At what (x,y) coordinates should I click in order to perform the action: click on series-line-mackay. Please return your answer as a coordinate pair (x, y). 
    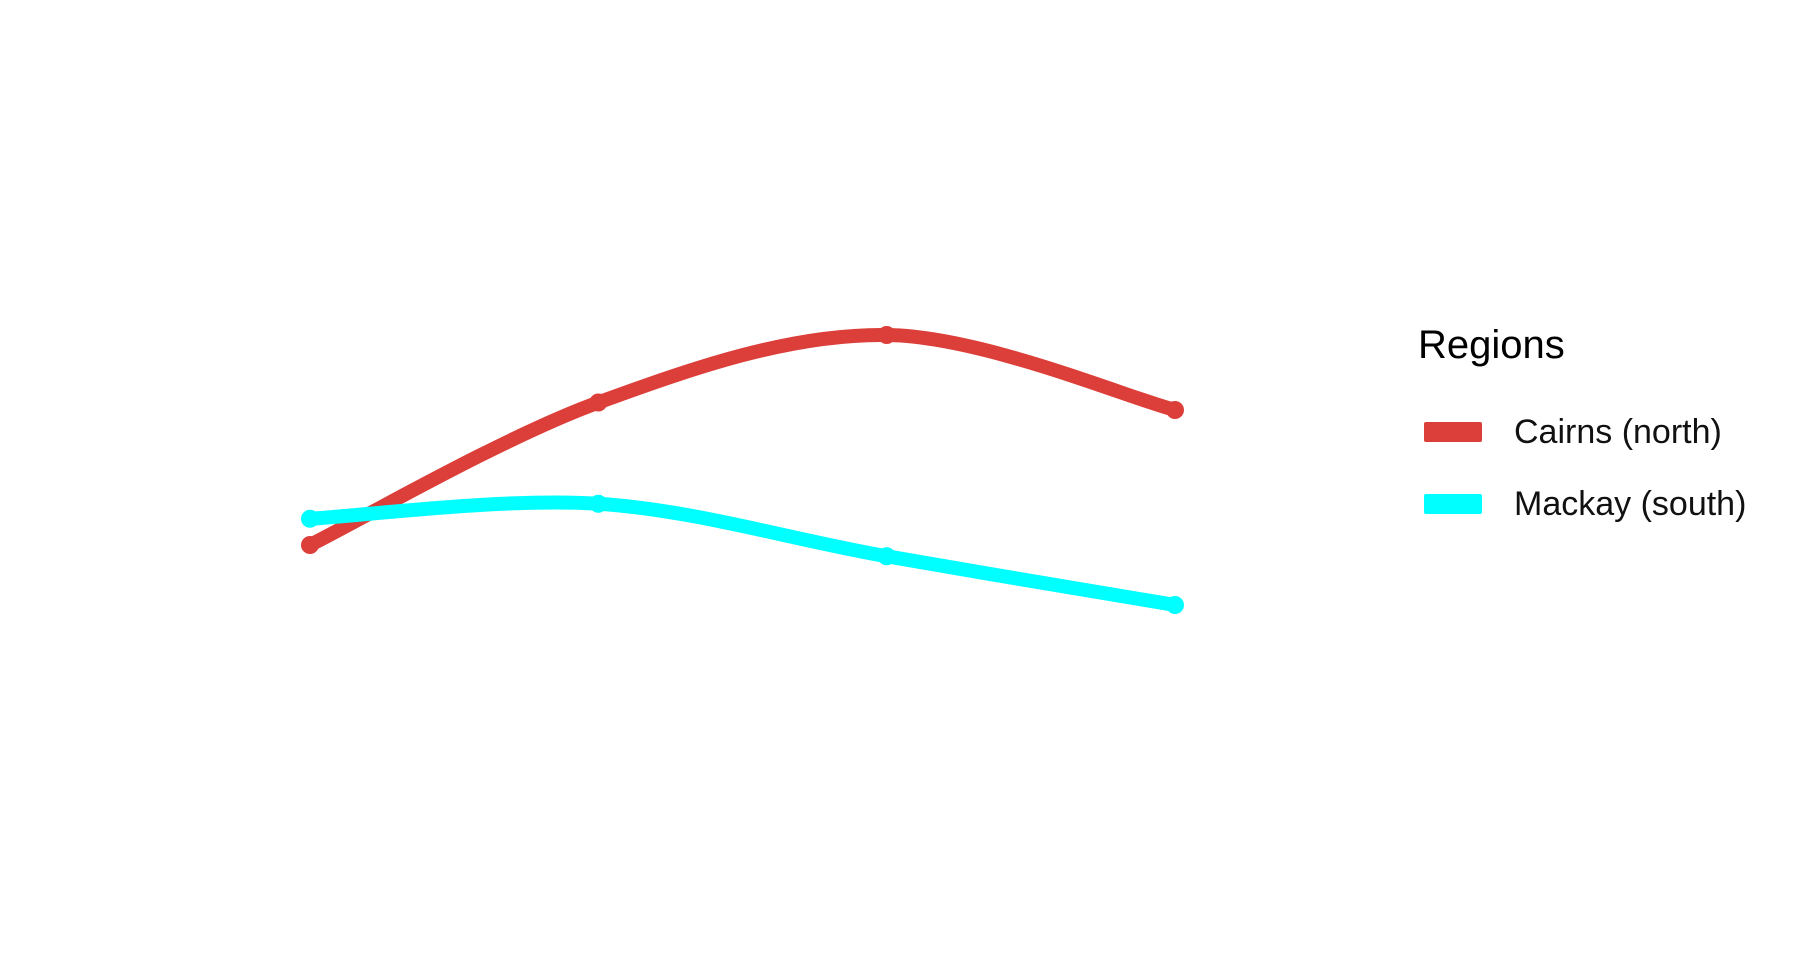
    Looking at the image, I should click on (742, 553).